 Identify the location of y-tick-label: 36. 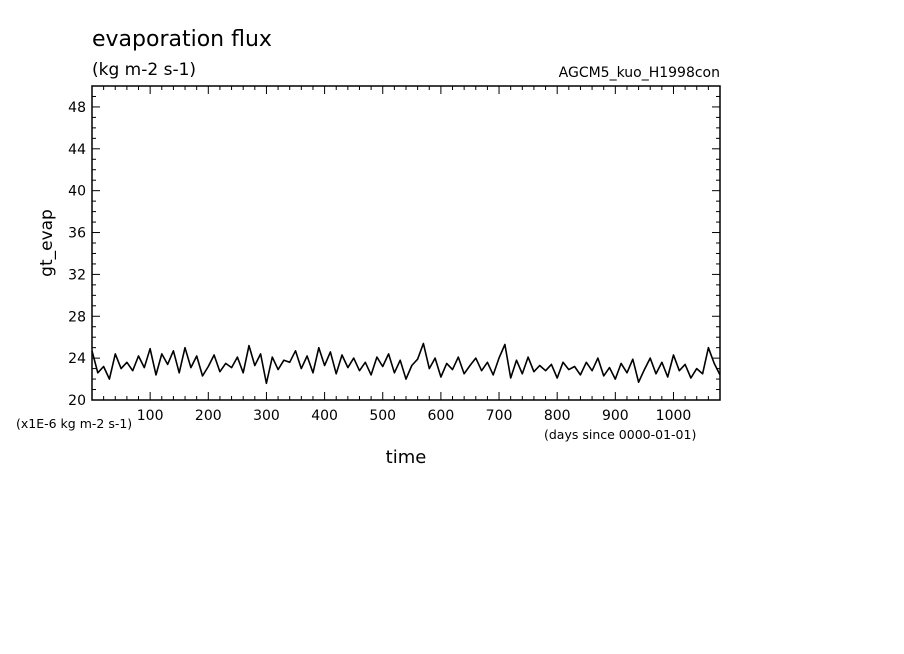
(77, 234).